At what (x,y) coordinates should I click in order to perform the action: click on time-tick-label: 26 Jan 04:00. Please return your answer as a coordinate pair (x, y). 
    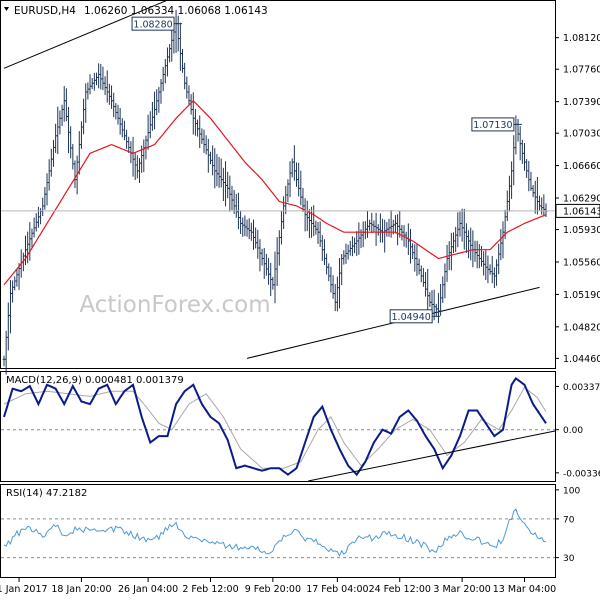
    Looking at the image, I should click on (148, 589).